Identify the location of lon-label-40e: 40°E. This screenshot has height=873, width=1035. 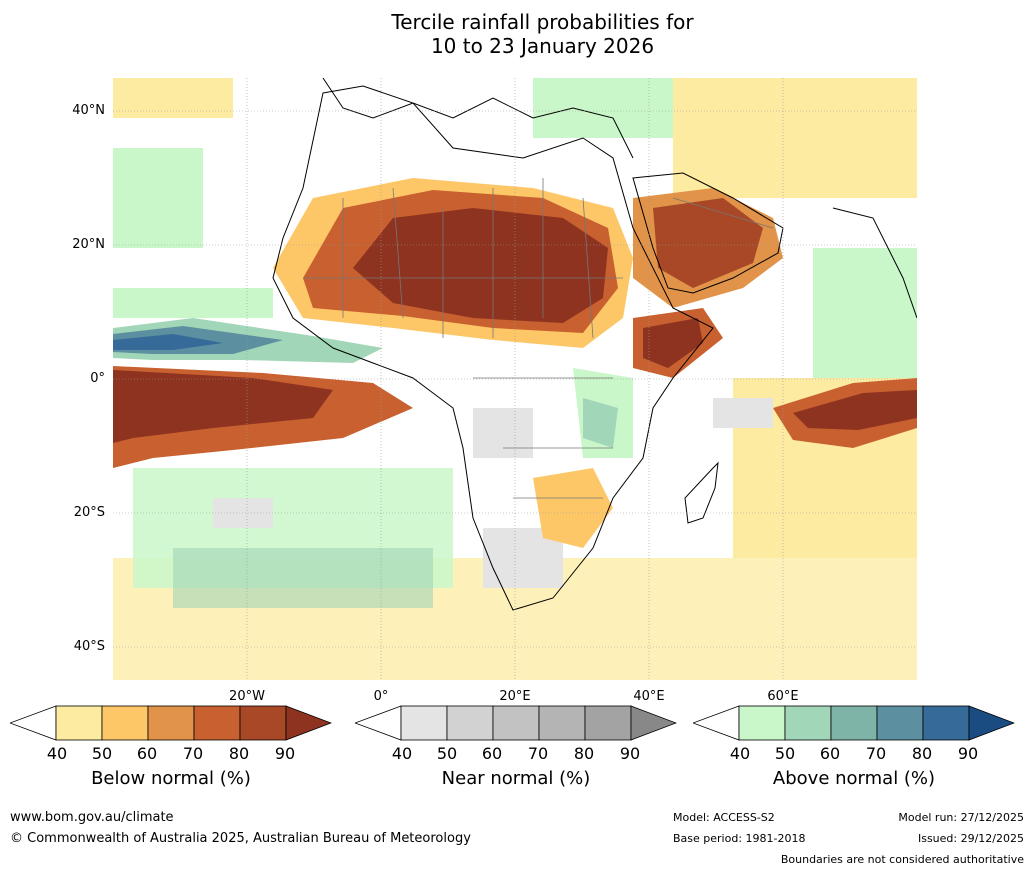
(649, 696).